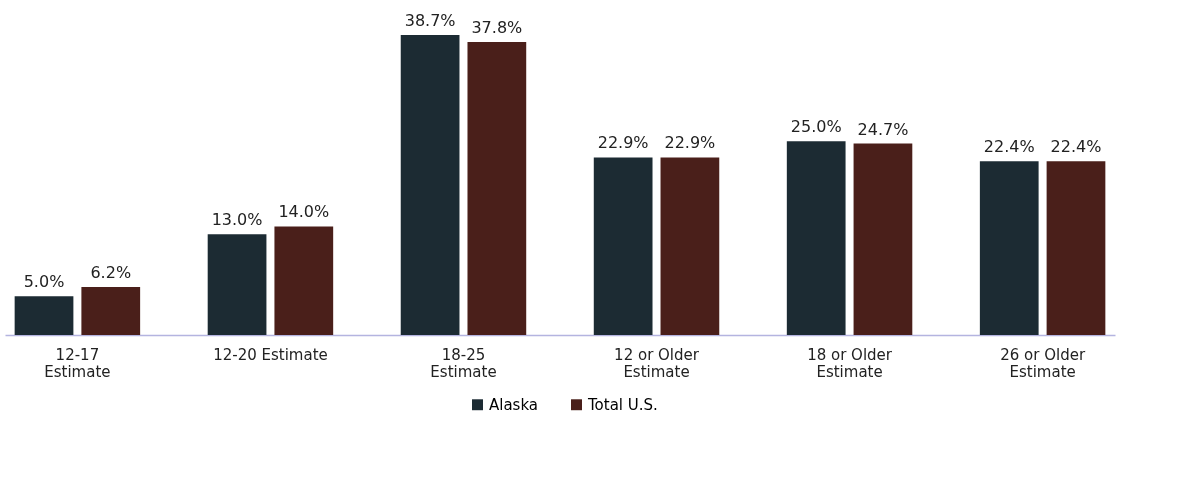 The height and width of the screenshot is (498, 1184). What do you see at coordinates (816, 127) in the screenshot?
I see `data-label: 25.0%` at bounding box center [816, 127].